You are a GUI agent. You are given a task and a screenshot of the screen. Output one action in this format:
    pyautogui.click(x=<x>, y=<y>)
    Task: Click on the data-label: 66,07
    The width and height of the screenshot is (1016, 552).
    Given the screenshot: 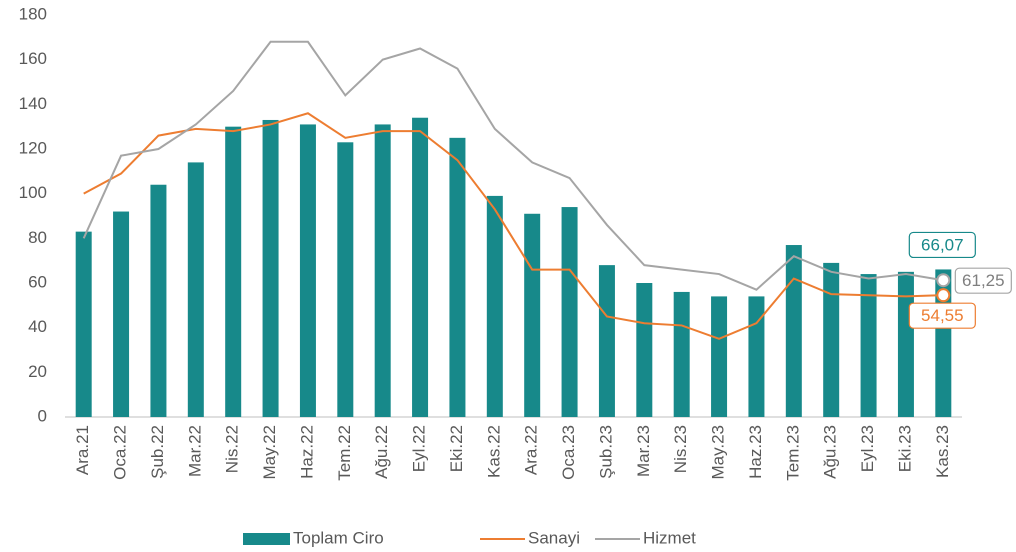 What is the action you would take?
    pyautogui.click(x=942, y=244)
    